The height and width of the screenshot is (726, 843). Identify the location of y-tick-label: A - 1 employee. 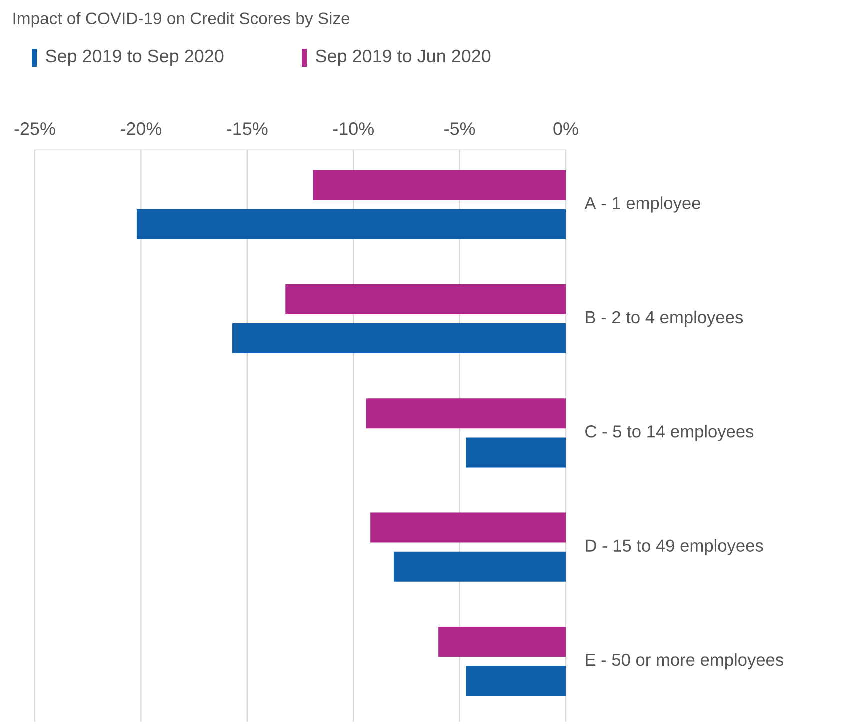
(642, 204).